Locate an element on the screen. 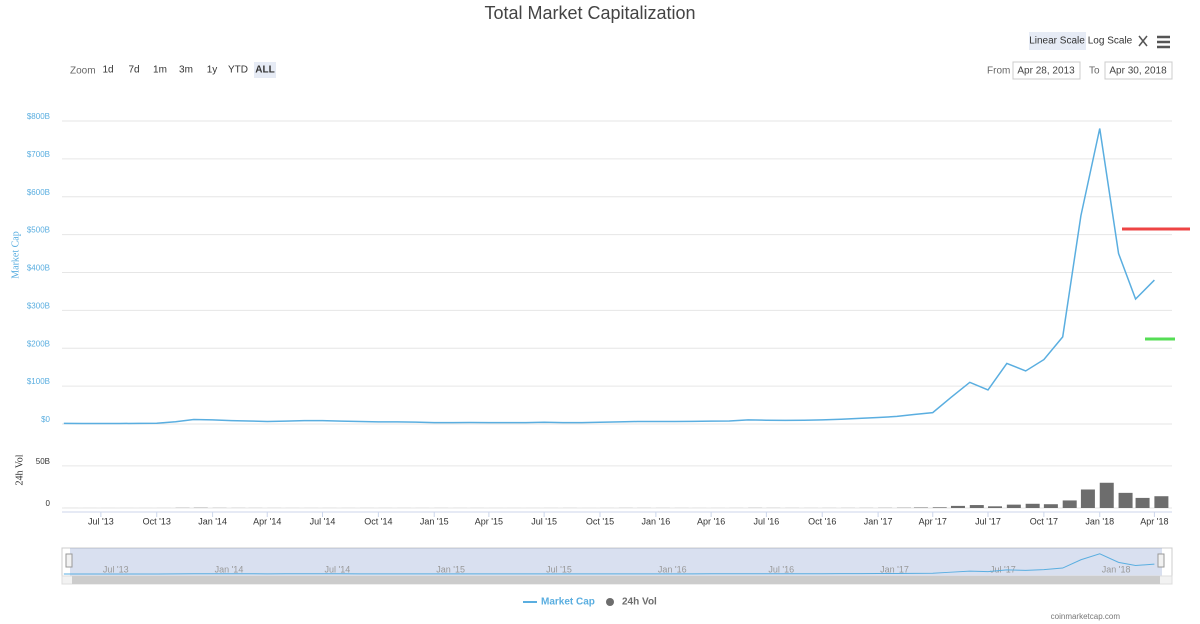 The image size is (1200, 624). x-tick-label: Oct '17 is located at coordinates (1044, 521).